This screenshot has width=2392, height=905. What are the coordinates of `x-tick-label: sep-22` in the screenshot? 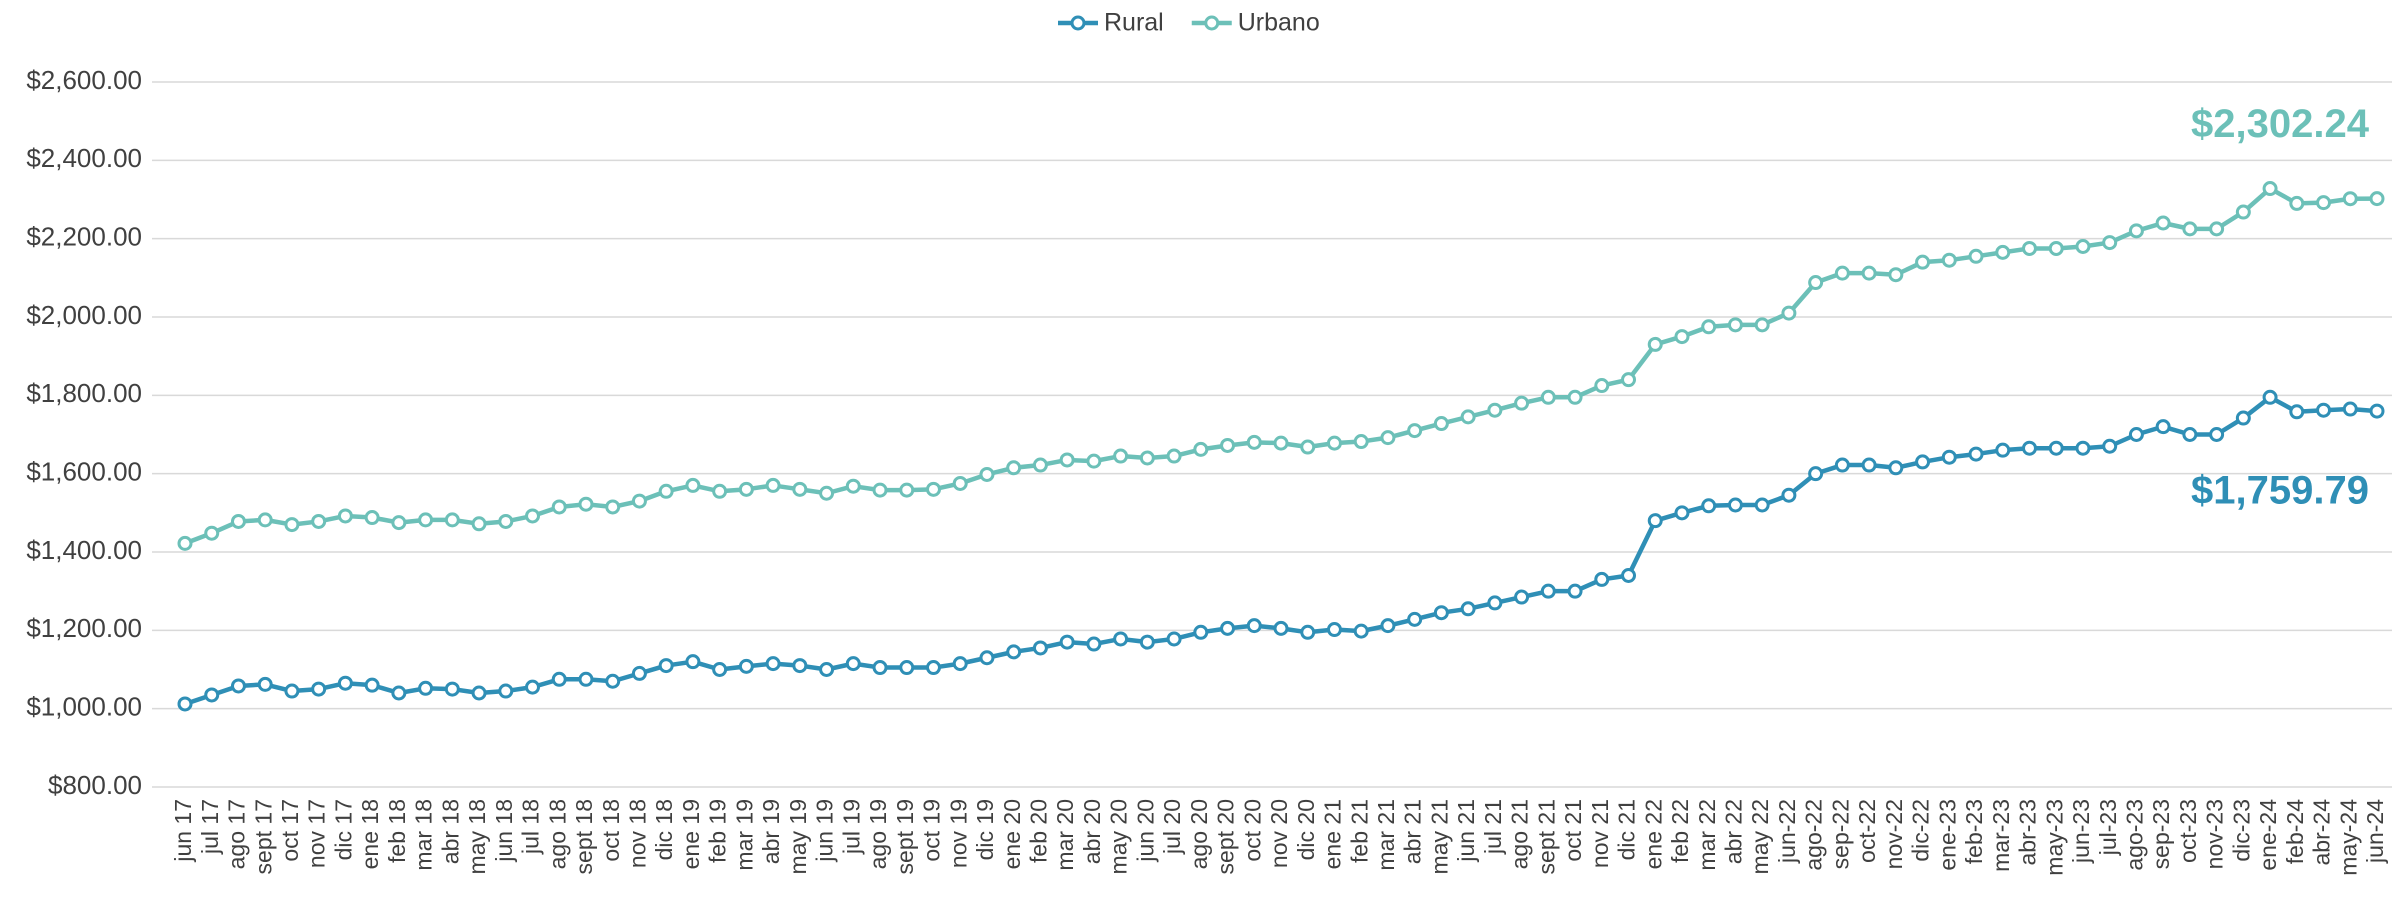 It's located at (1840, 834).